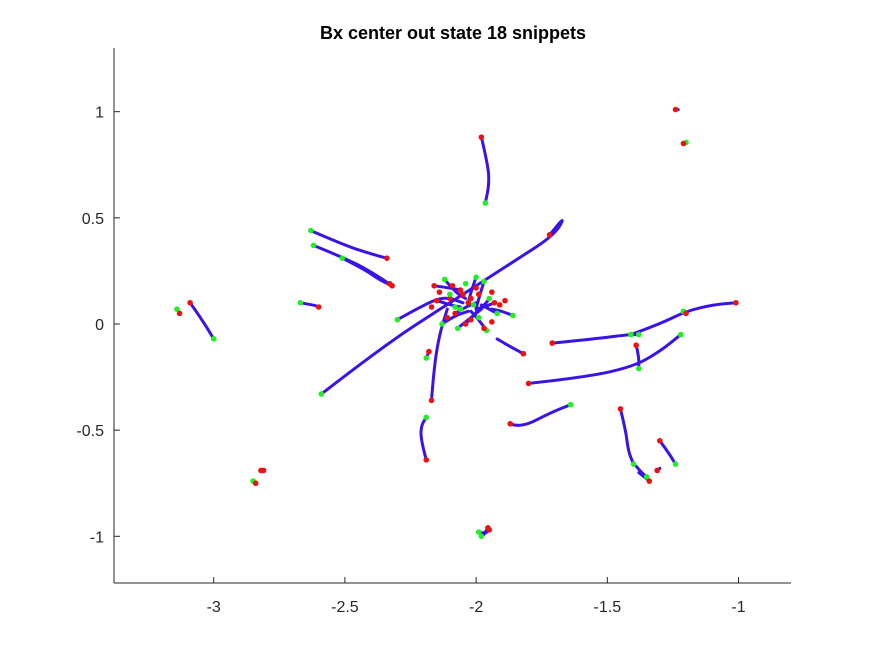 This screenshot has width=875, height=661. Describe the element at coordinates (97, 537) in the screenshot. I see `y-tick-label: -1` at that location.